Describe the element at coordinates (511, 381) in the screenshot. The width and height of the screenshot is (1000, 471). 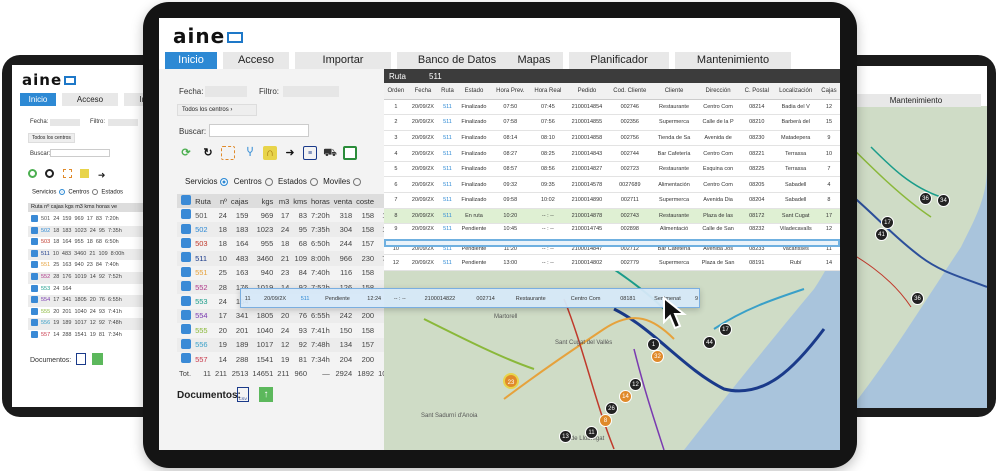
I see `map-marker: 23` at that location.